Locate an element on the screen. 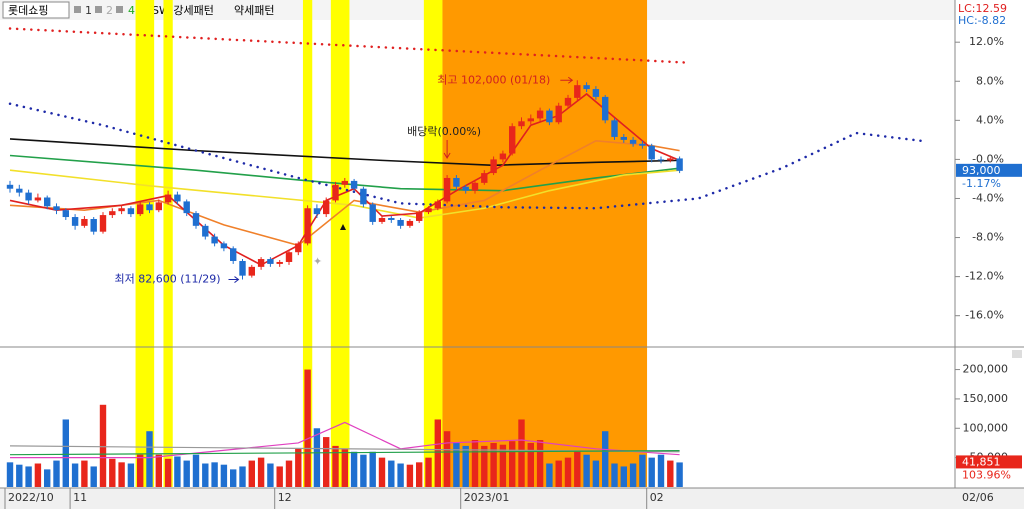 This screenshot has width=1024, height=509. tab: 1 is located at coordinates (88, 10).